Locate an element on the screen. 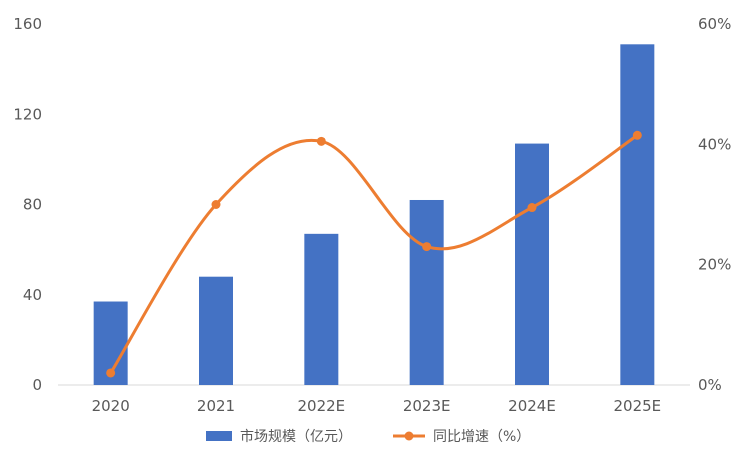 The image size is (744, 458). right-axis-tick-label: 60% is located at coordinates (714, 24).